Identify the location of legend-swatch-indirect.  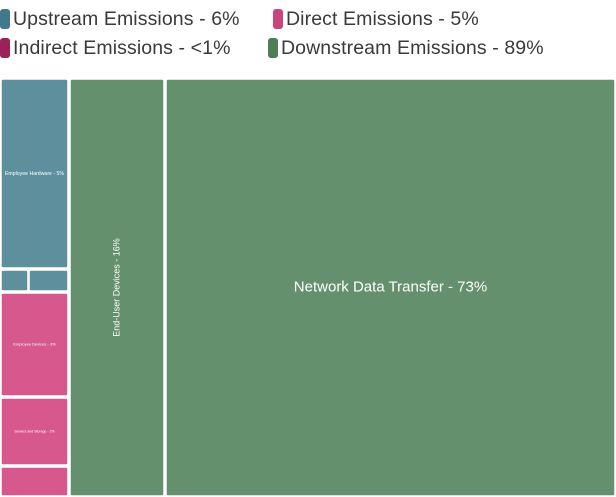
(5, 48).